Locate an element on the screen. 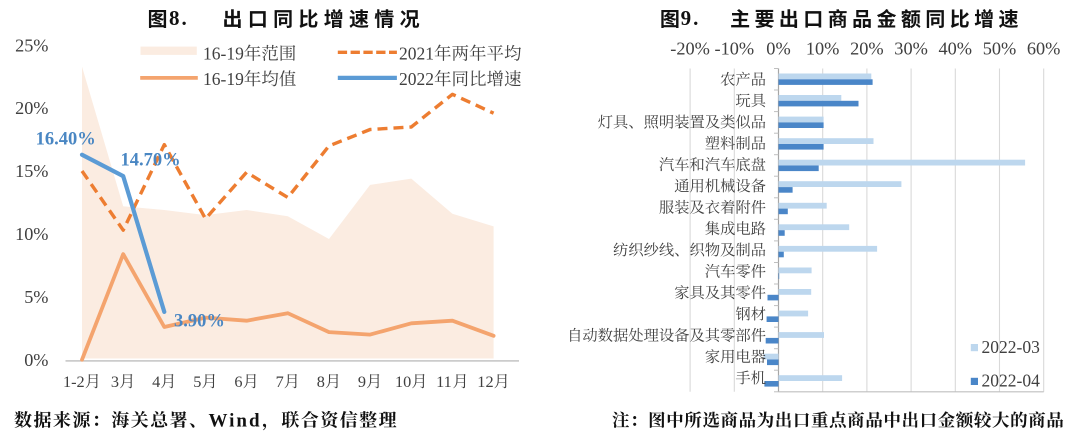  svg-text: 16.40% is located at coordinates (66, 139).